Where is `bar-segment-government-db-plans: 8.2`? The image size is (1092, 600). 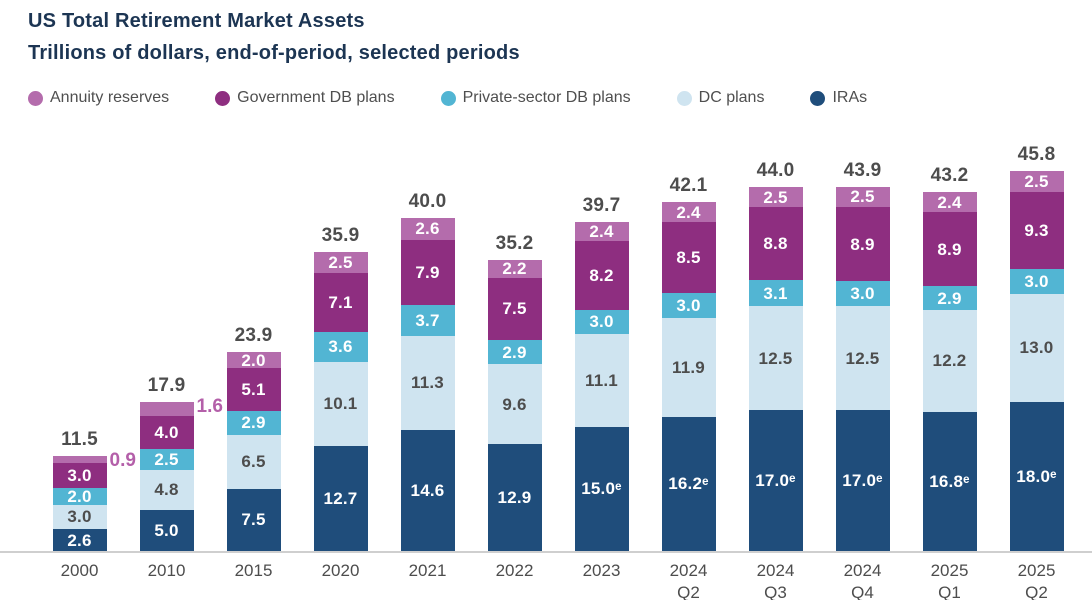
bar-segment-government-db-plans: 8.2 is located at coordinates (601, 275).